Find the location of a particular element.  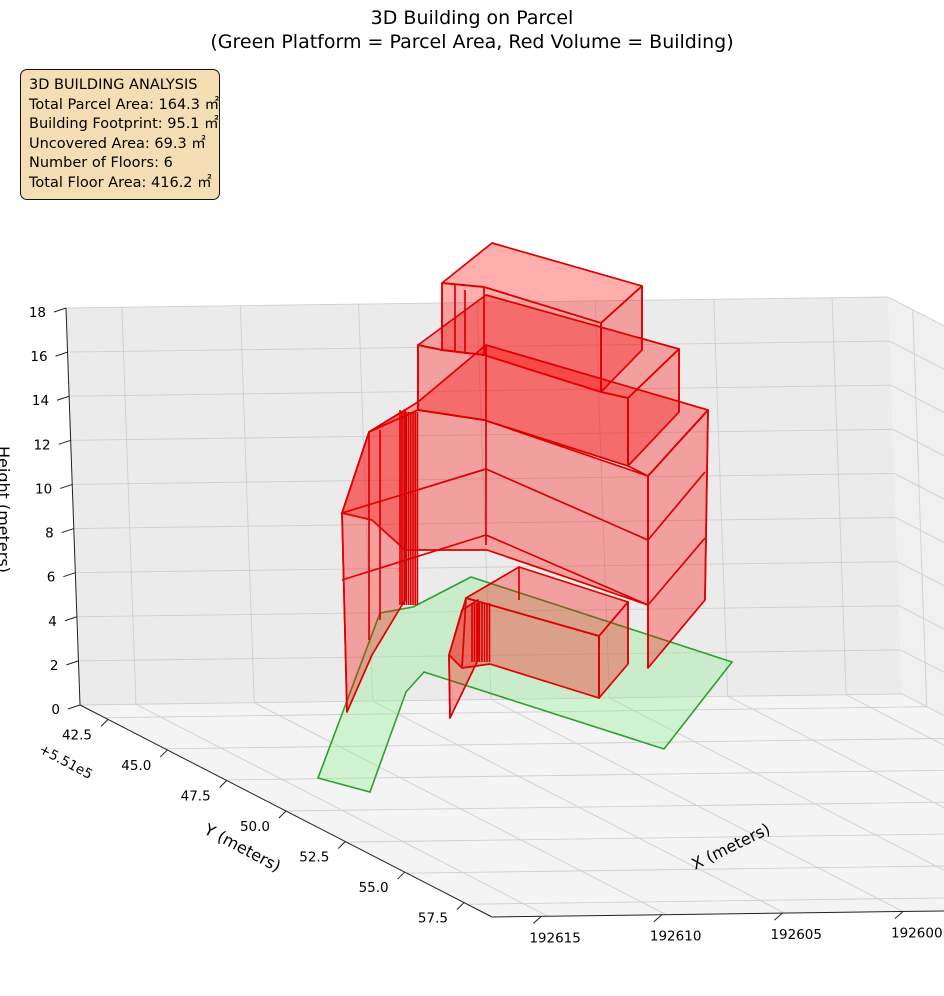

info-floors: Number of Floors: 6 is located at coordinates (101, 163).